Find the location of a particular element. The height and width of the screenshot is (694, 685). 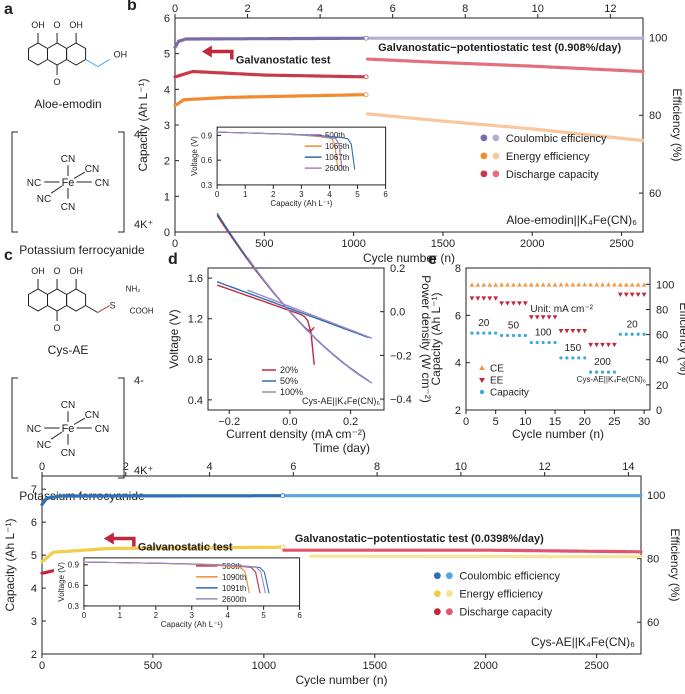

legend-label: 20% is located at coordinates (289, 370).